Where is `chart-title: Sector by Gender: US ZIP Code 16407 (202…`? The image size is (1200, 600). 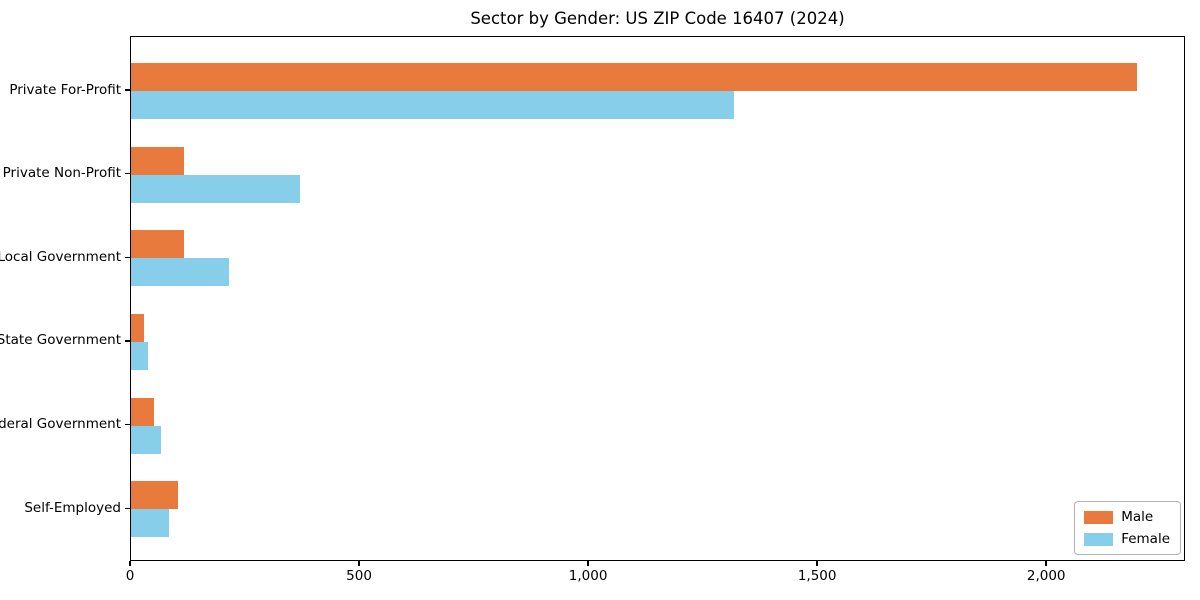
chart-title: Sector by Gender: US ZIP Code 16407 (202… is located at coordinates (657, 18).